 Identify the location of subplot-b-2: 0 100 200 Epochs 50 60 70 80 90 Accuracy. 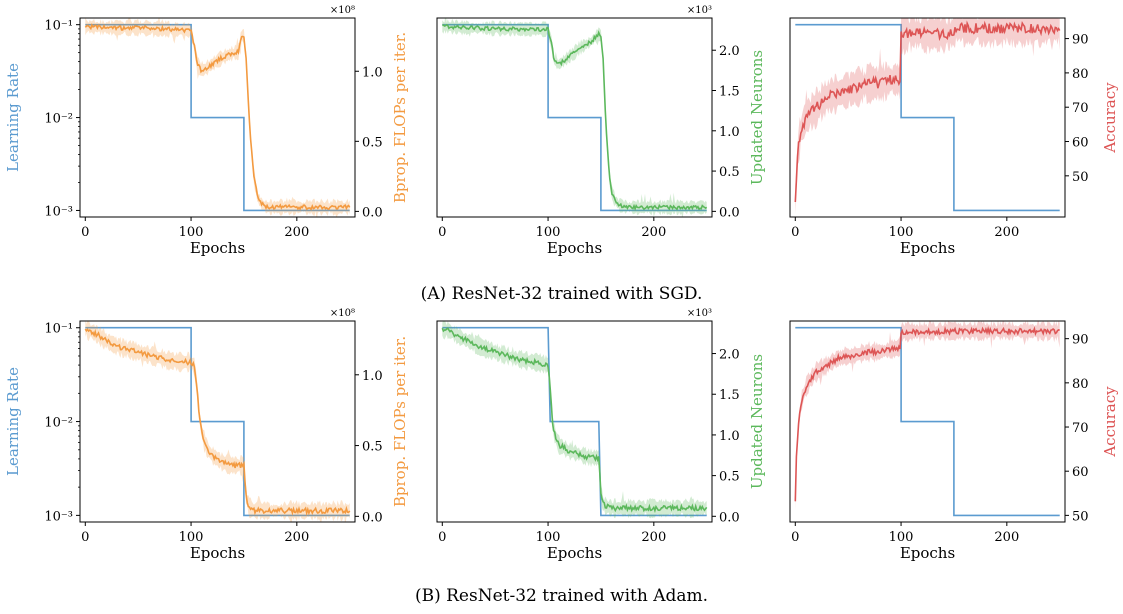
(954, 441).